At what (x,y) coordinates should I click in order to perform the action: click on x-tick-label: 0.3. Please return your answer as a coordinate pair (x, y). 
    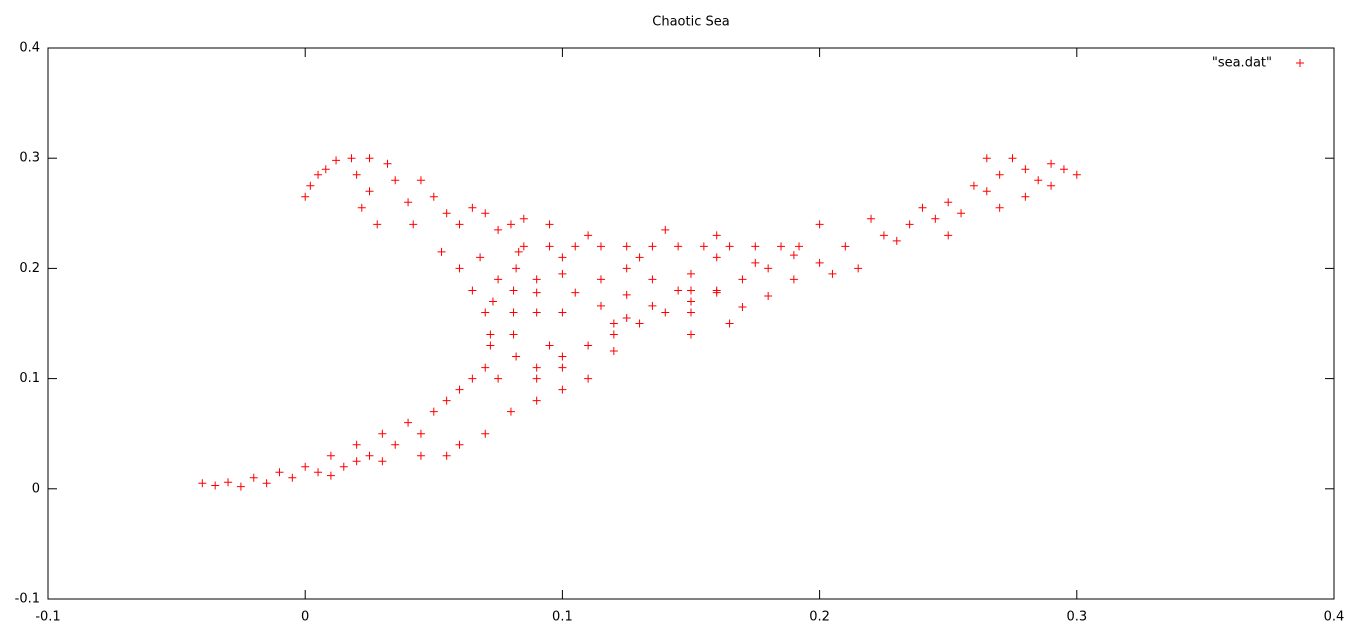
    Looking at the image, I should click on (1076, 617).